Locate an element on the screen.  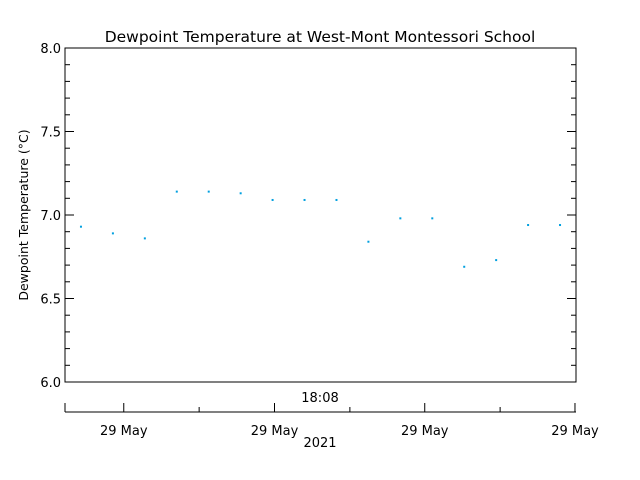
x-axis: 29 May 29 May 29 May 29 May is located at coordinates (331, 421).